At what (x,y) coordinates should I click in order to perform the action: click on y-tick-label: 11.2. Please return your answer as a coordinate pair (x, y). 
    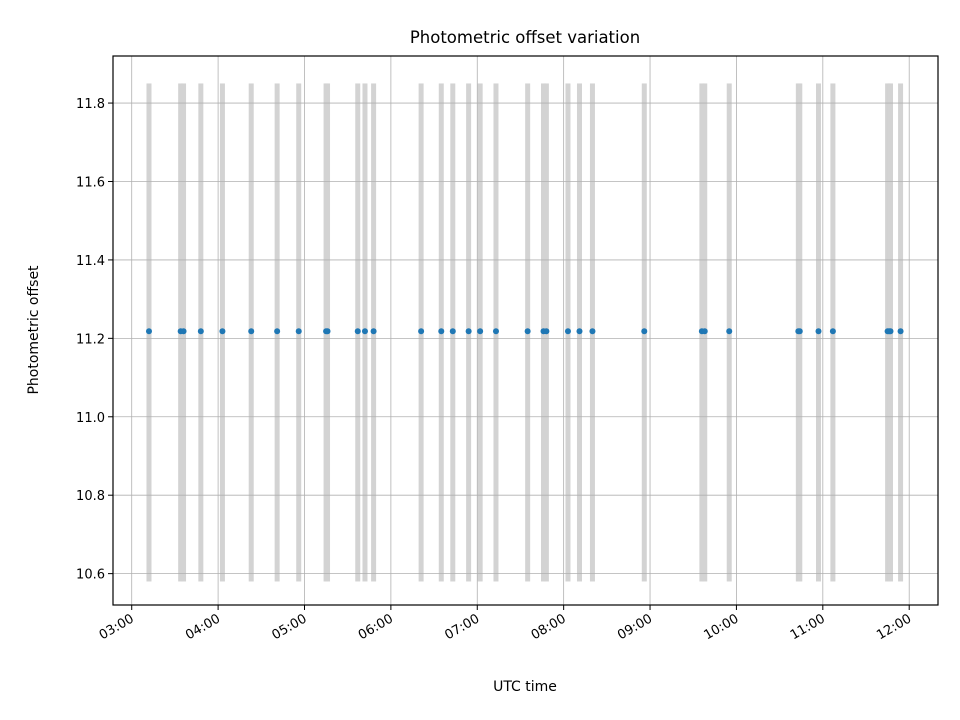
    Looking at the image, I should click on (90, 339).